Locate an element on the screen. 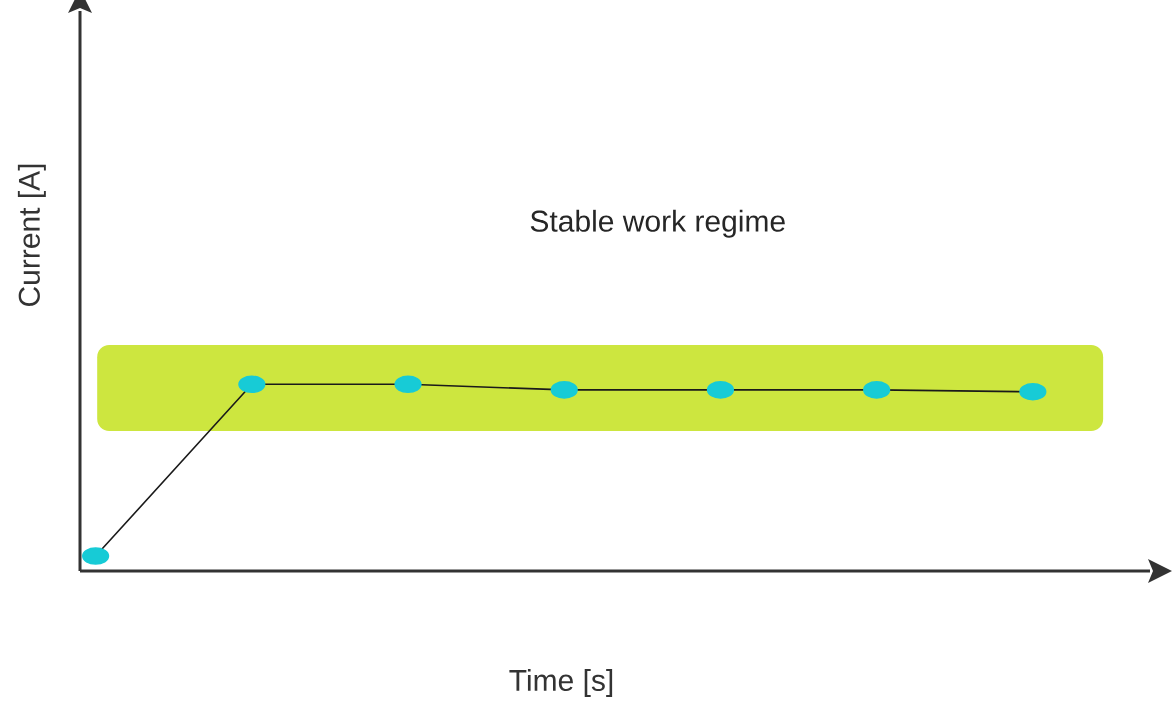 The image size is (1175, 711). y-axis-title: Current [A] is located at coordinates (31, 235).